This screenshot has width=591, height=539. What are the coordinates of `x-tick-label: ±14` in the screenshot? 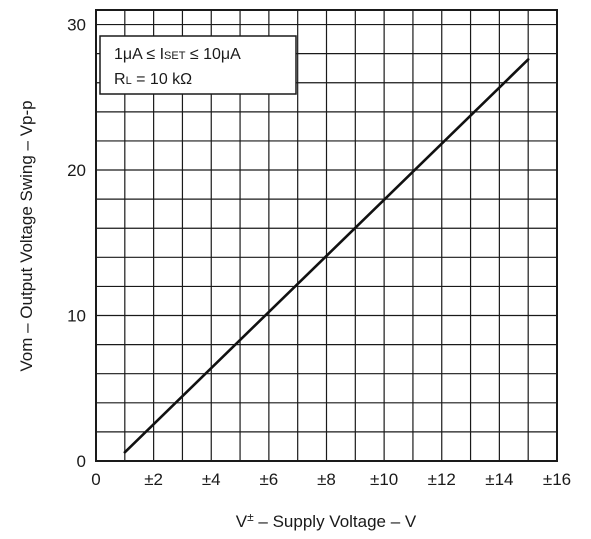 It's located at (499, 479).